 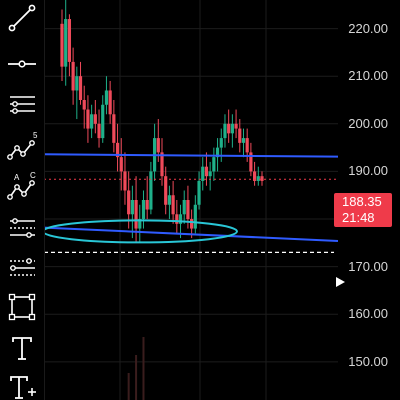 I want to click on fib-icon, so click(x=22, y=228).